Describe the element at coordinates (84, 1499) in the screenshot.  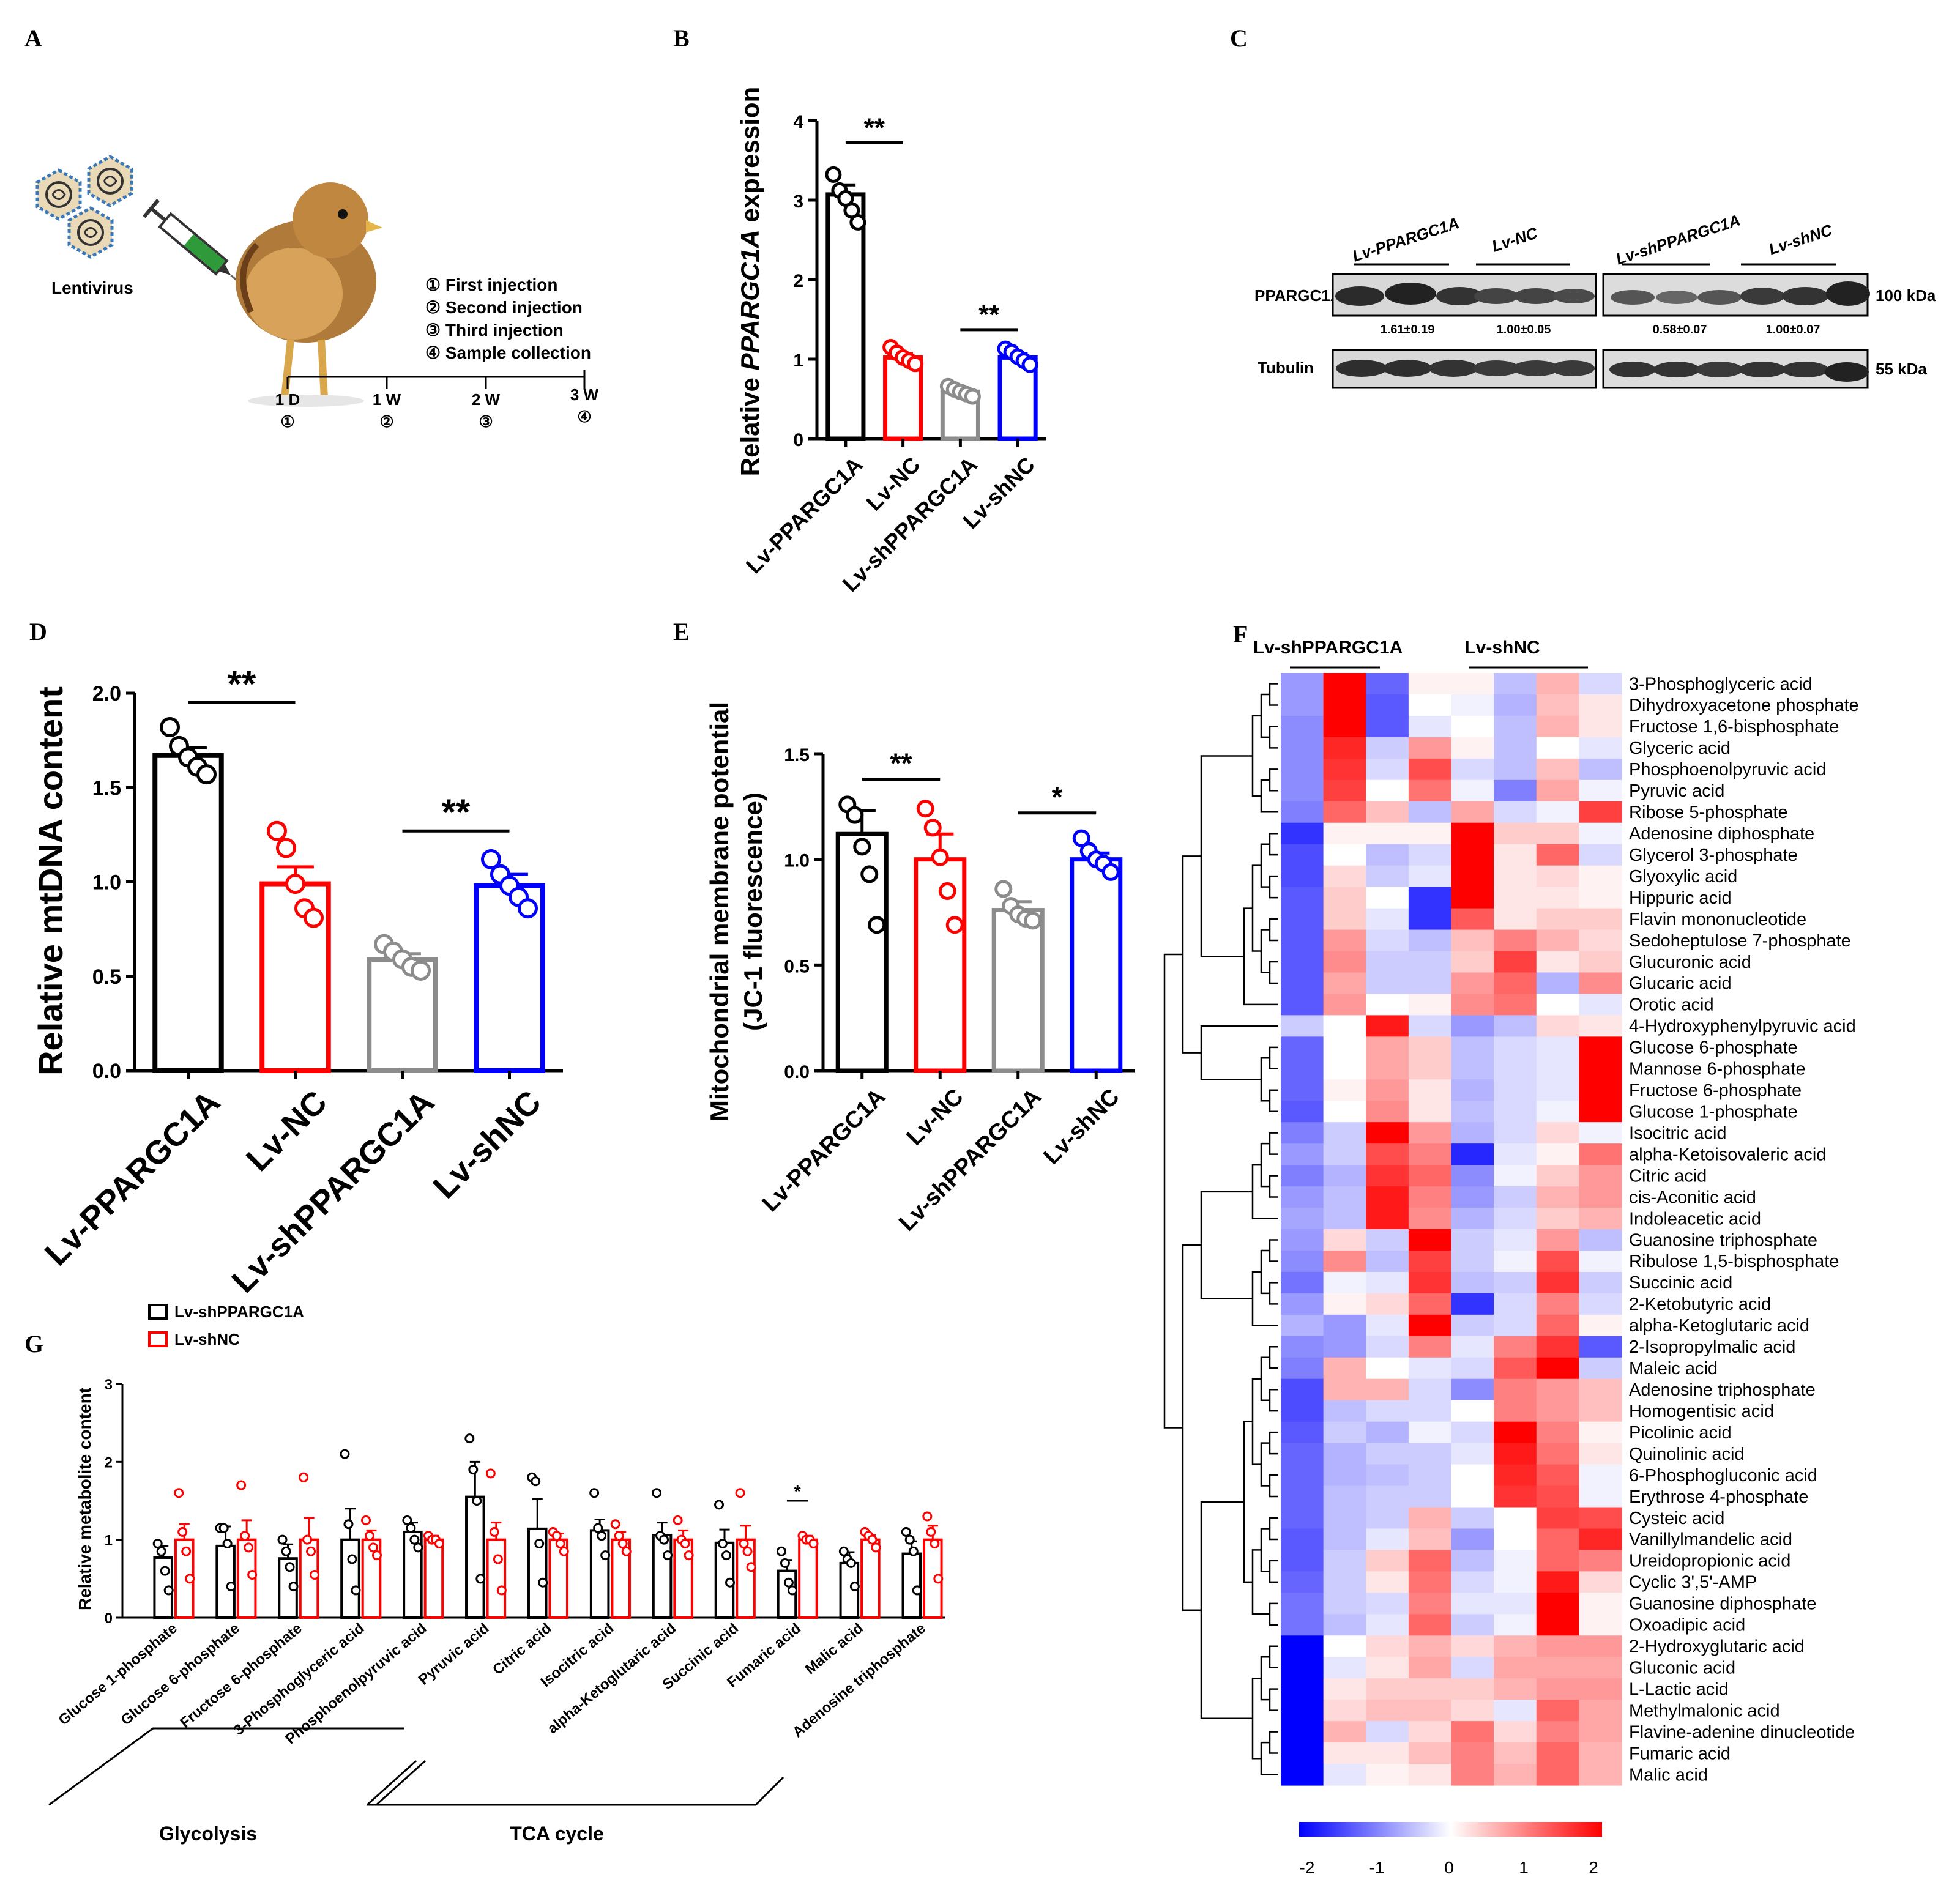
I see `y-axis-title: Relative metabolite content` at that location.